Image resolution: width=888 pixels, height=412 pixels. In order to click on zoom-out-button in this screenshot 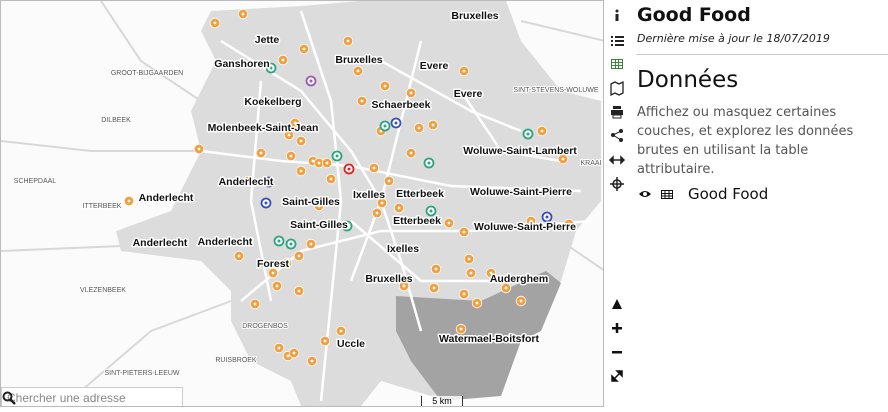, I will do `click(617, 352)`.